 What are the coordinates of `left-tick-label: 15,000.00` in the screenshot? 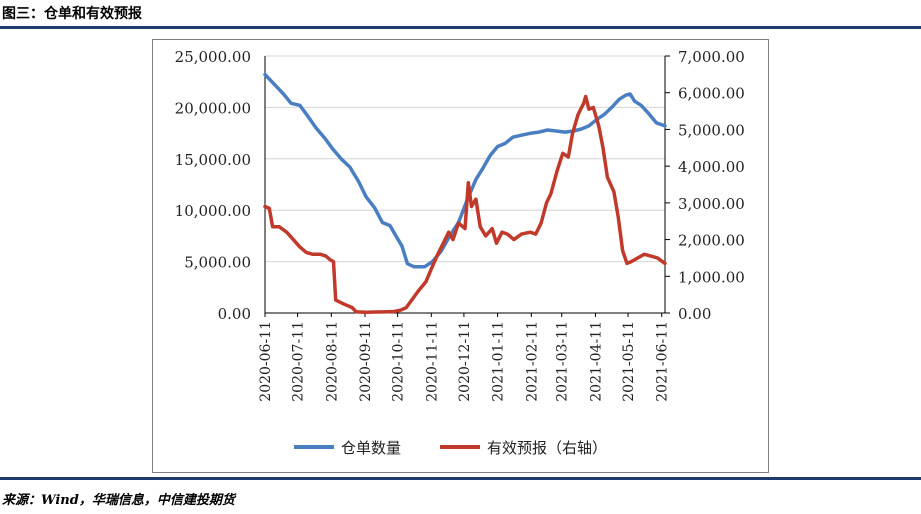 It's located at (213, 160).